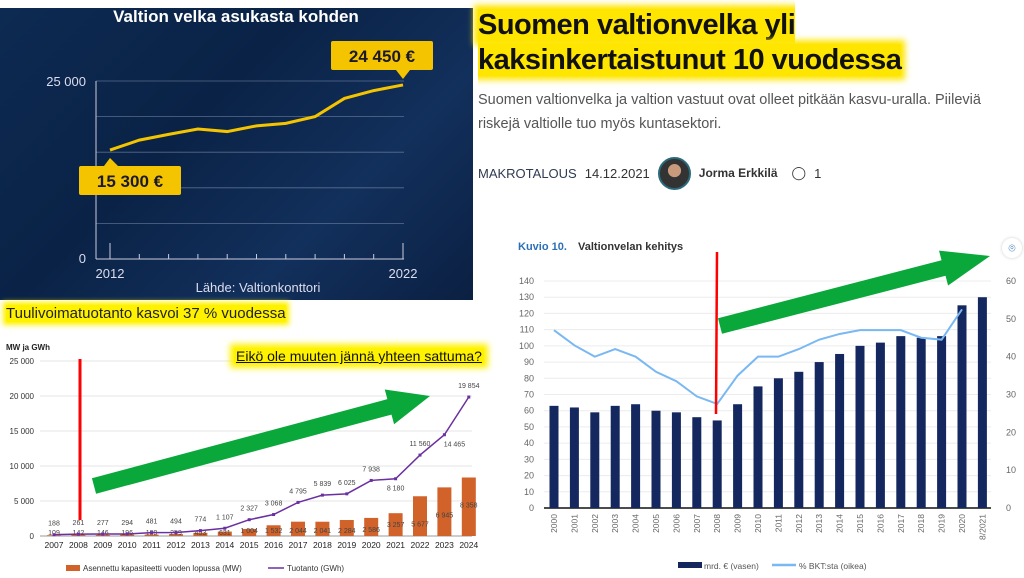  I want to click on production-value-label: 6 025, so click(347, 483).